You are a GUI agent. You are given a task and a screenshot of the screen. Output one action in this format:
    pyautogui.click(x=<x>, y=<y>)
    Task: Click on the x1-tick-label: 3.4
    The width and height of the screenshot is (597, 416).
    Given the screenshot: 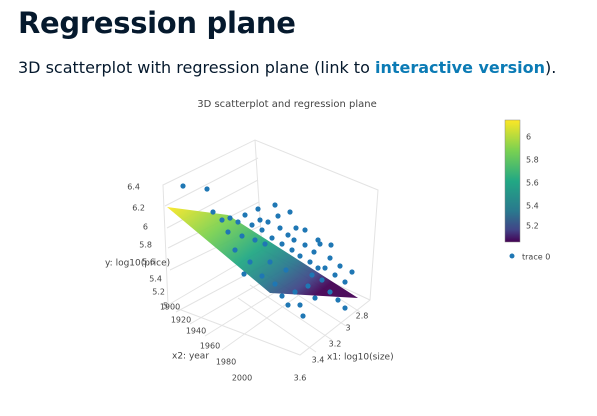 What is the action you would take?
    pyautogui.click(x=318, y=360)
    